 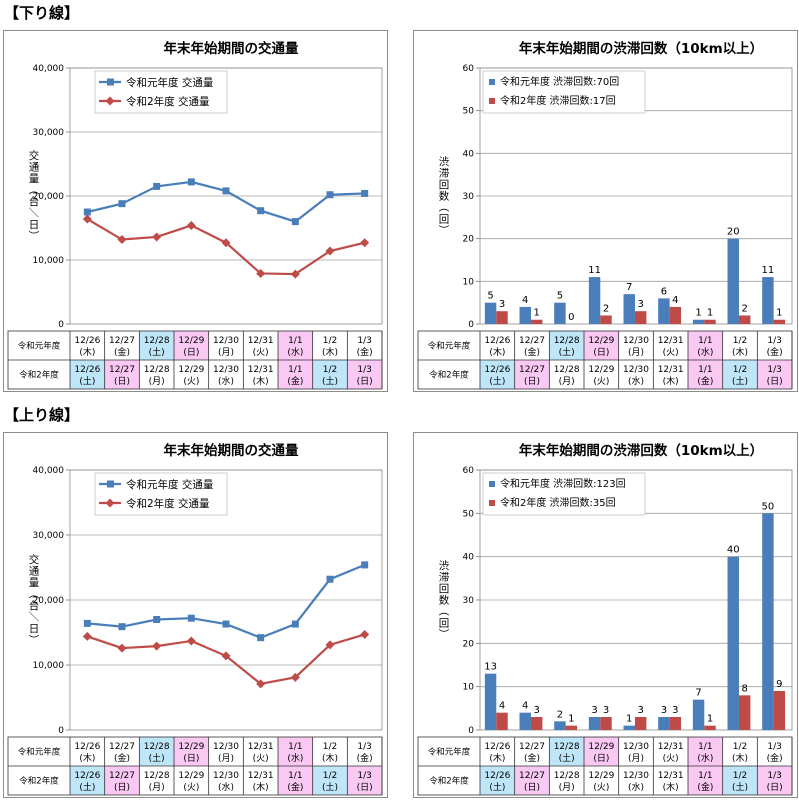 What do you see at coordinates (34, 168) in the screenshot?
I see `y-axis-label-char: 通` at bounding box center [34, 168].